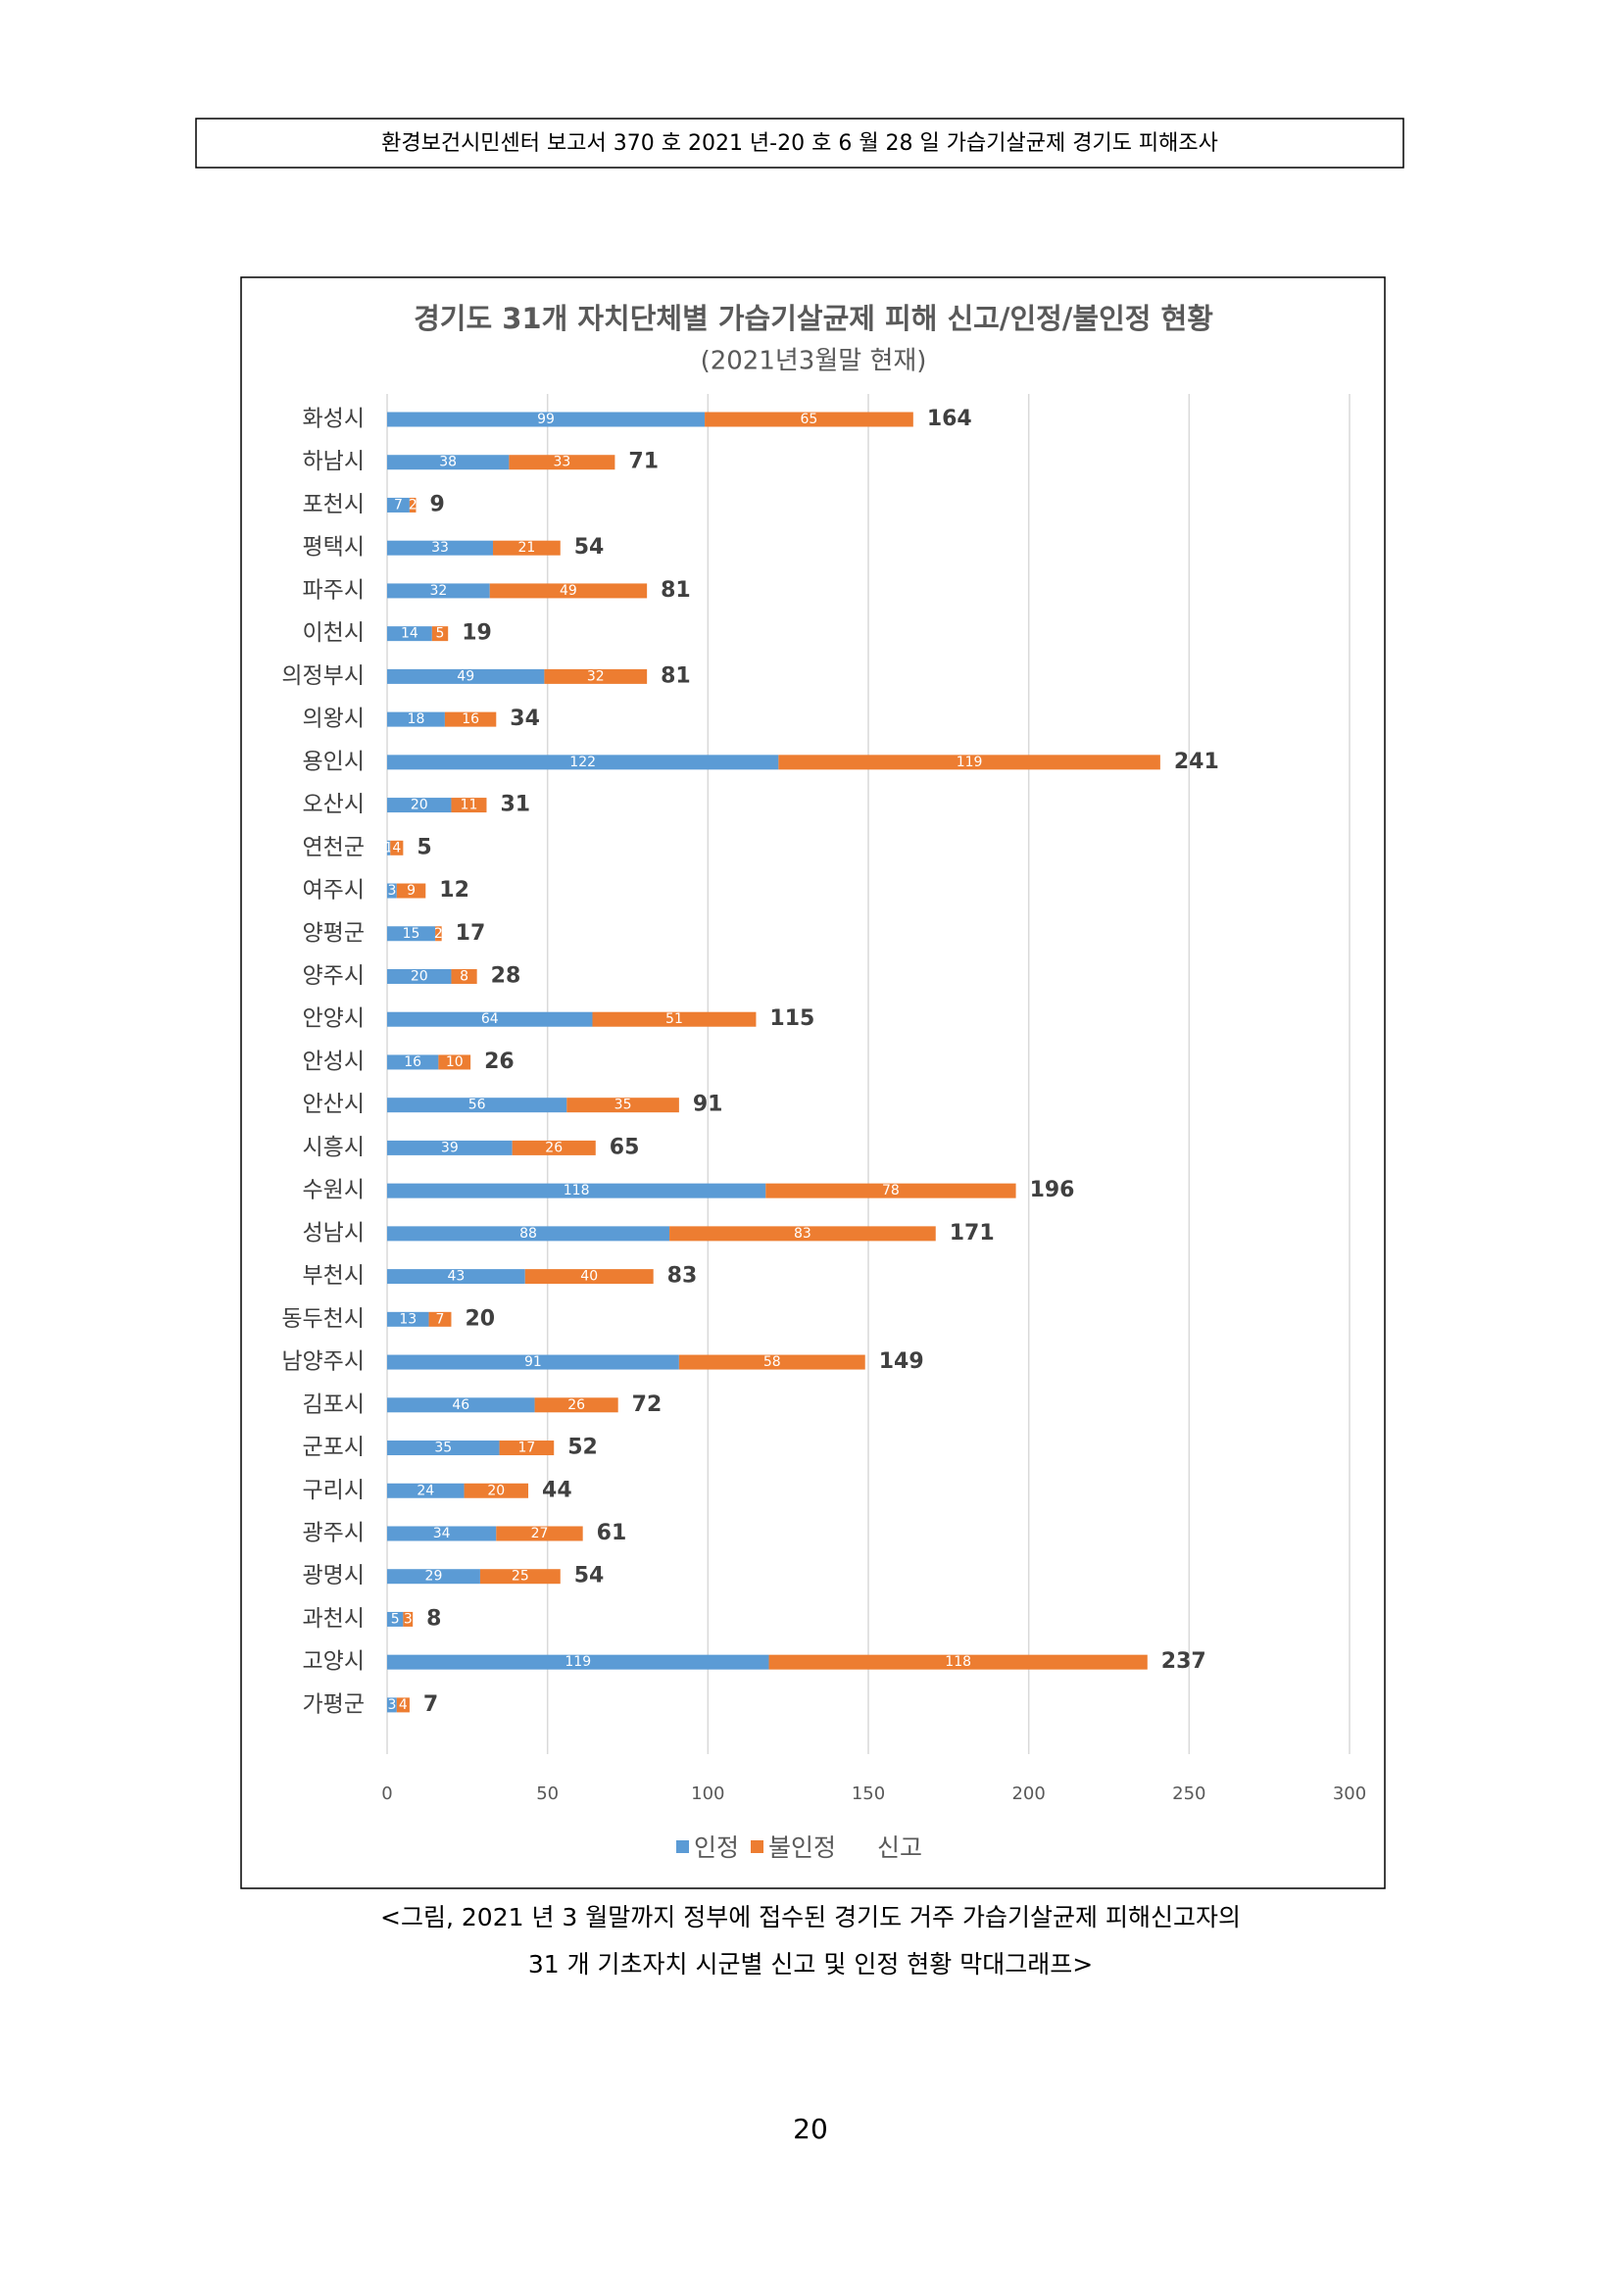 This screenshot has height=2296, width=1621. I want to click on data-label: 34, so click(442, 1533).